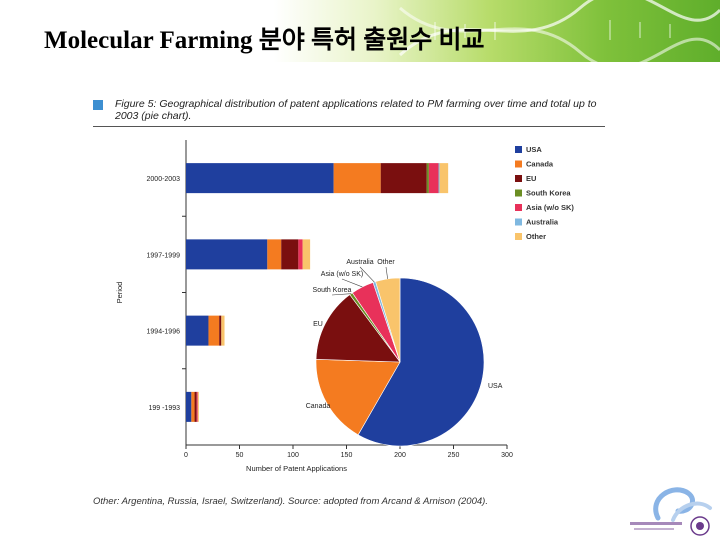 The width and height of the screenshot is (720, 540). Describe the element at coordinates (358, 397) in the screenshot. I see `pie-slice-canada` at that location.